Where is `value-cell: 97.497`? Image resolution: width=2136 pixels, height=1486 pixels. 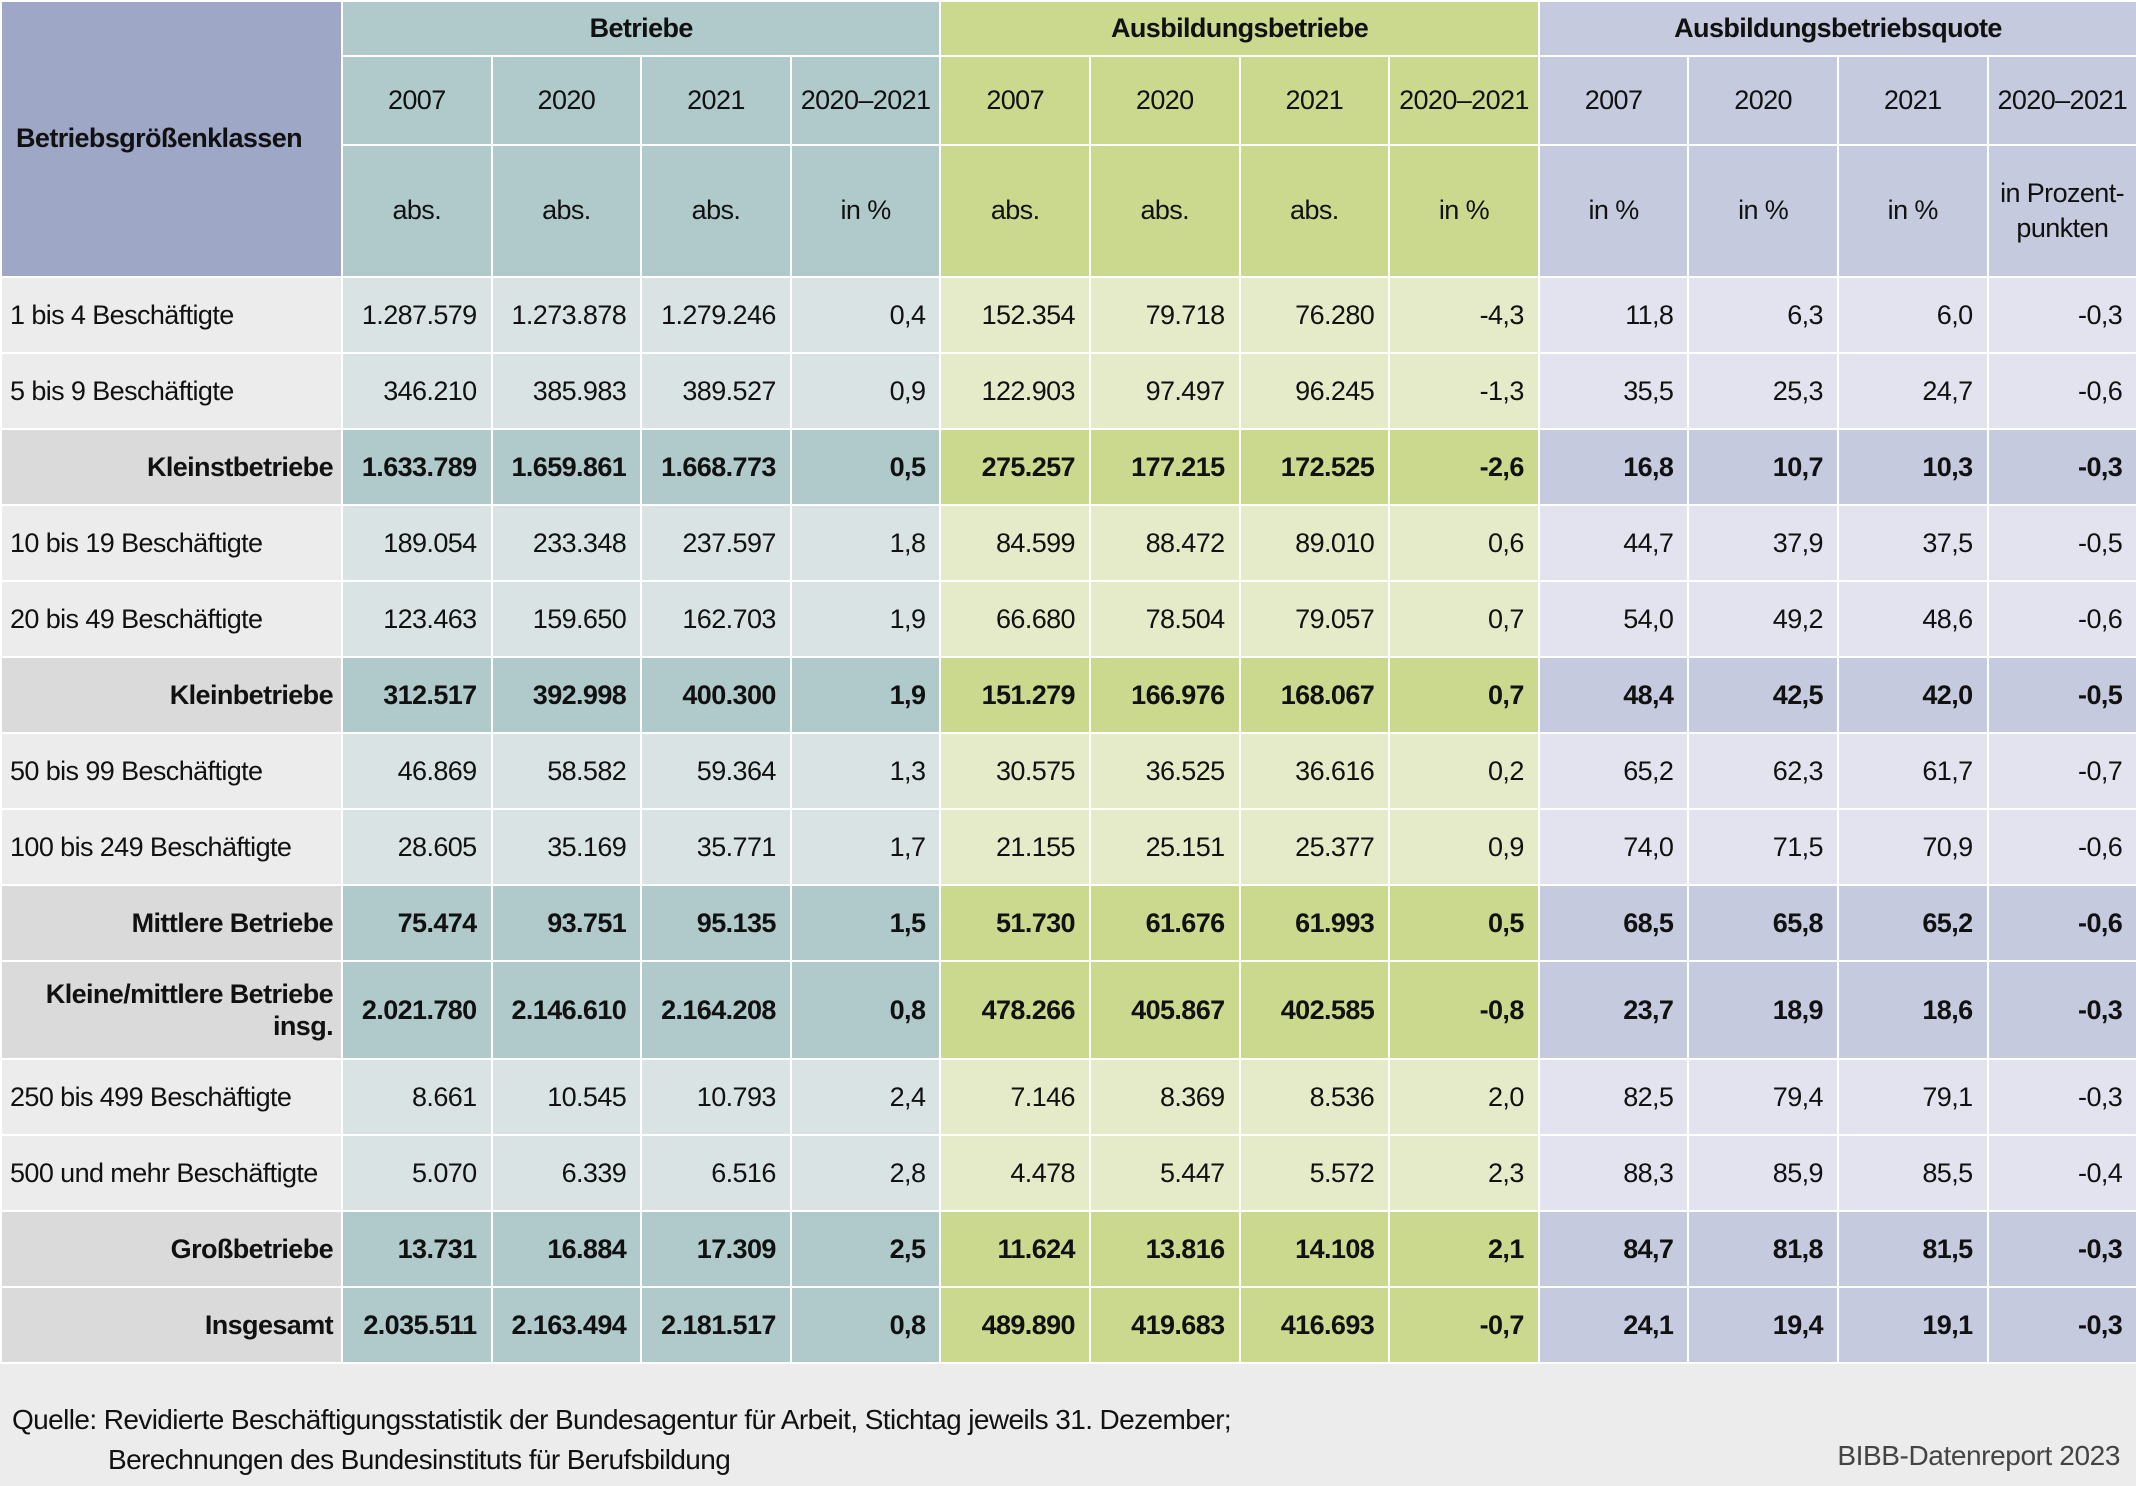 value-cell: 97.497 is located at coordinates (1164, 391).